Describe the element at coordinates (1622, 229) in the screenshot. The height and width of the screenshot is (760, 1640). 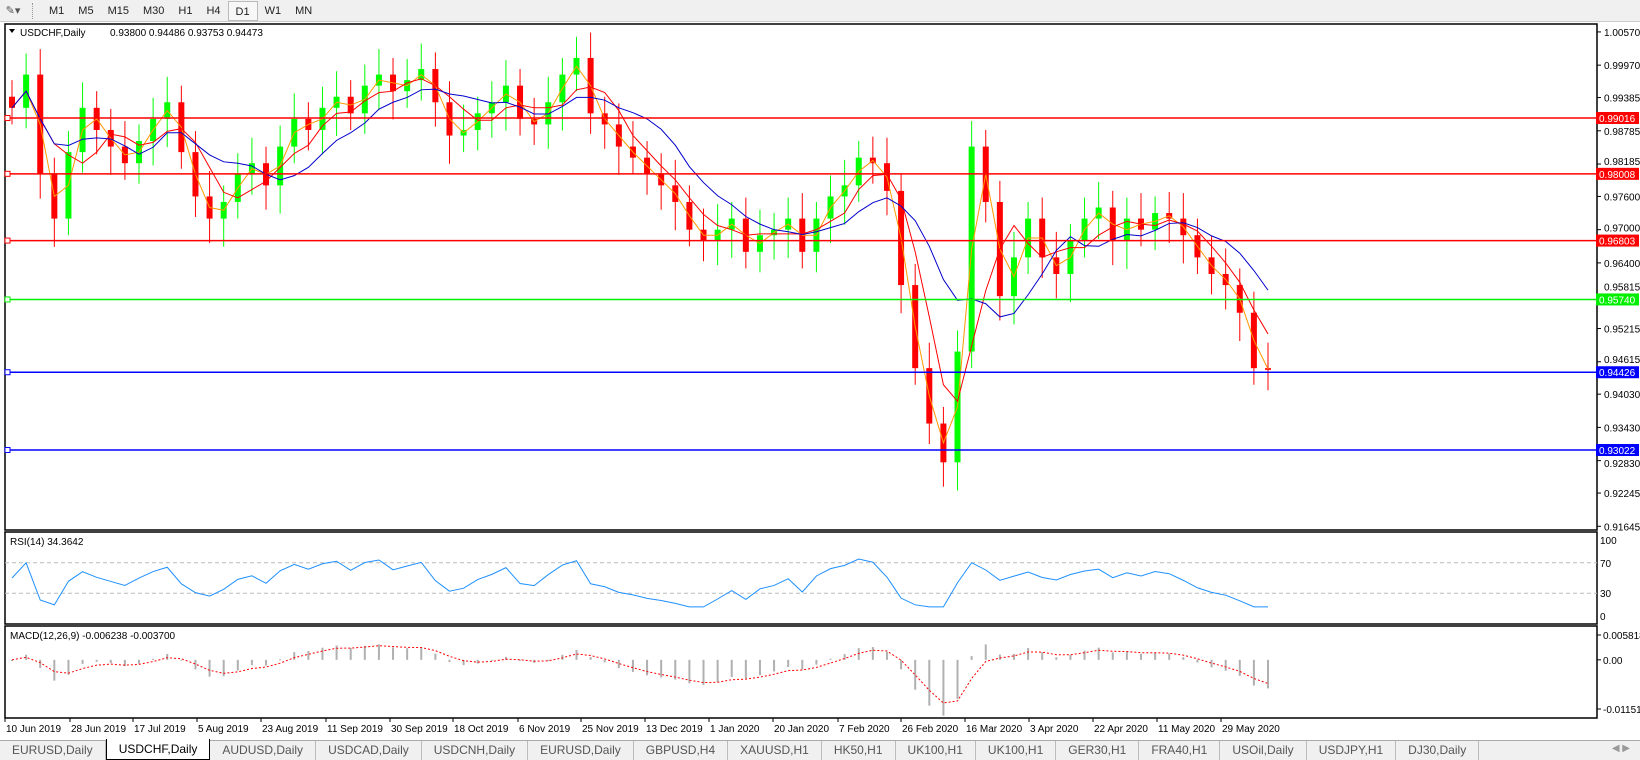
I see `price-axis-label: 0.97000` at that location.